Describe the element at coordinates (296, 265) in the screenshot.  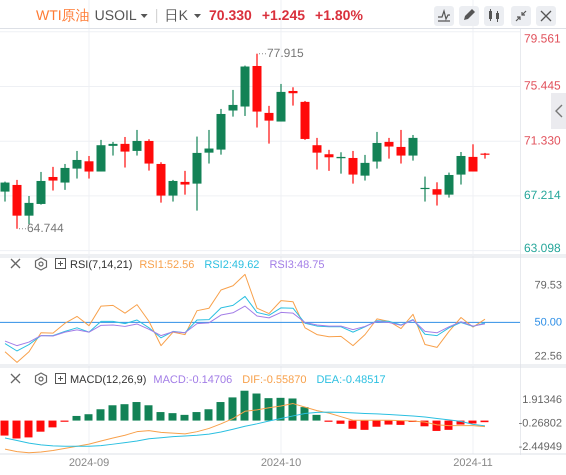
I see `text: RSI3:48.75` at that location.